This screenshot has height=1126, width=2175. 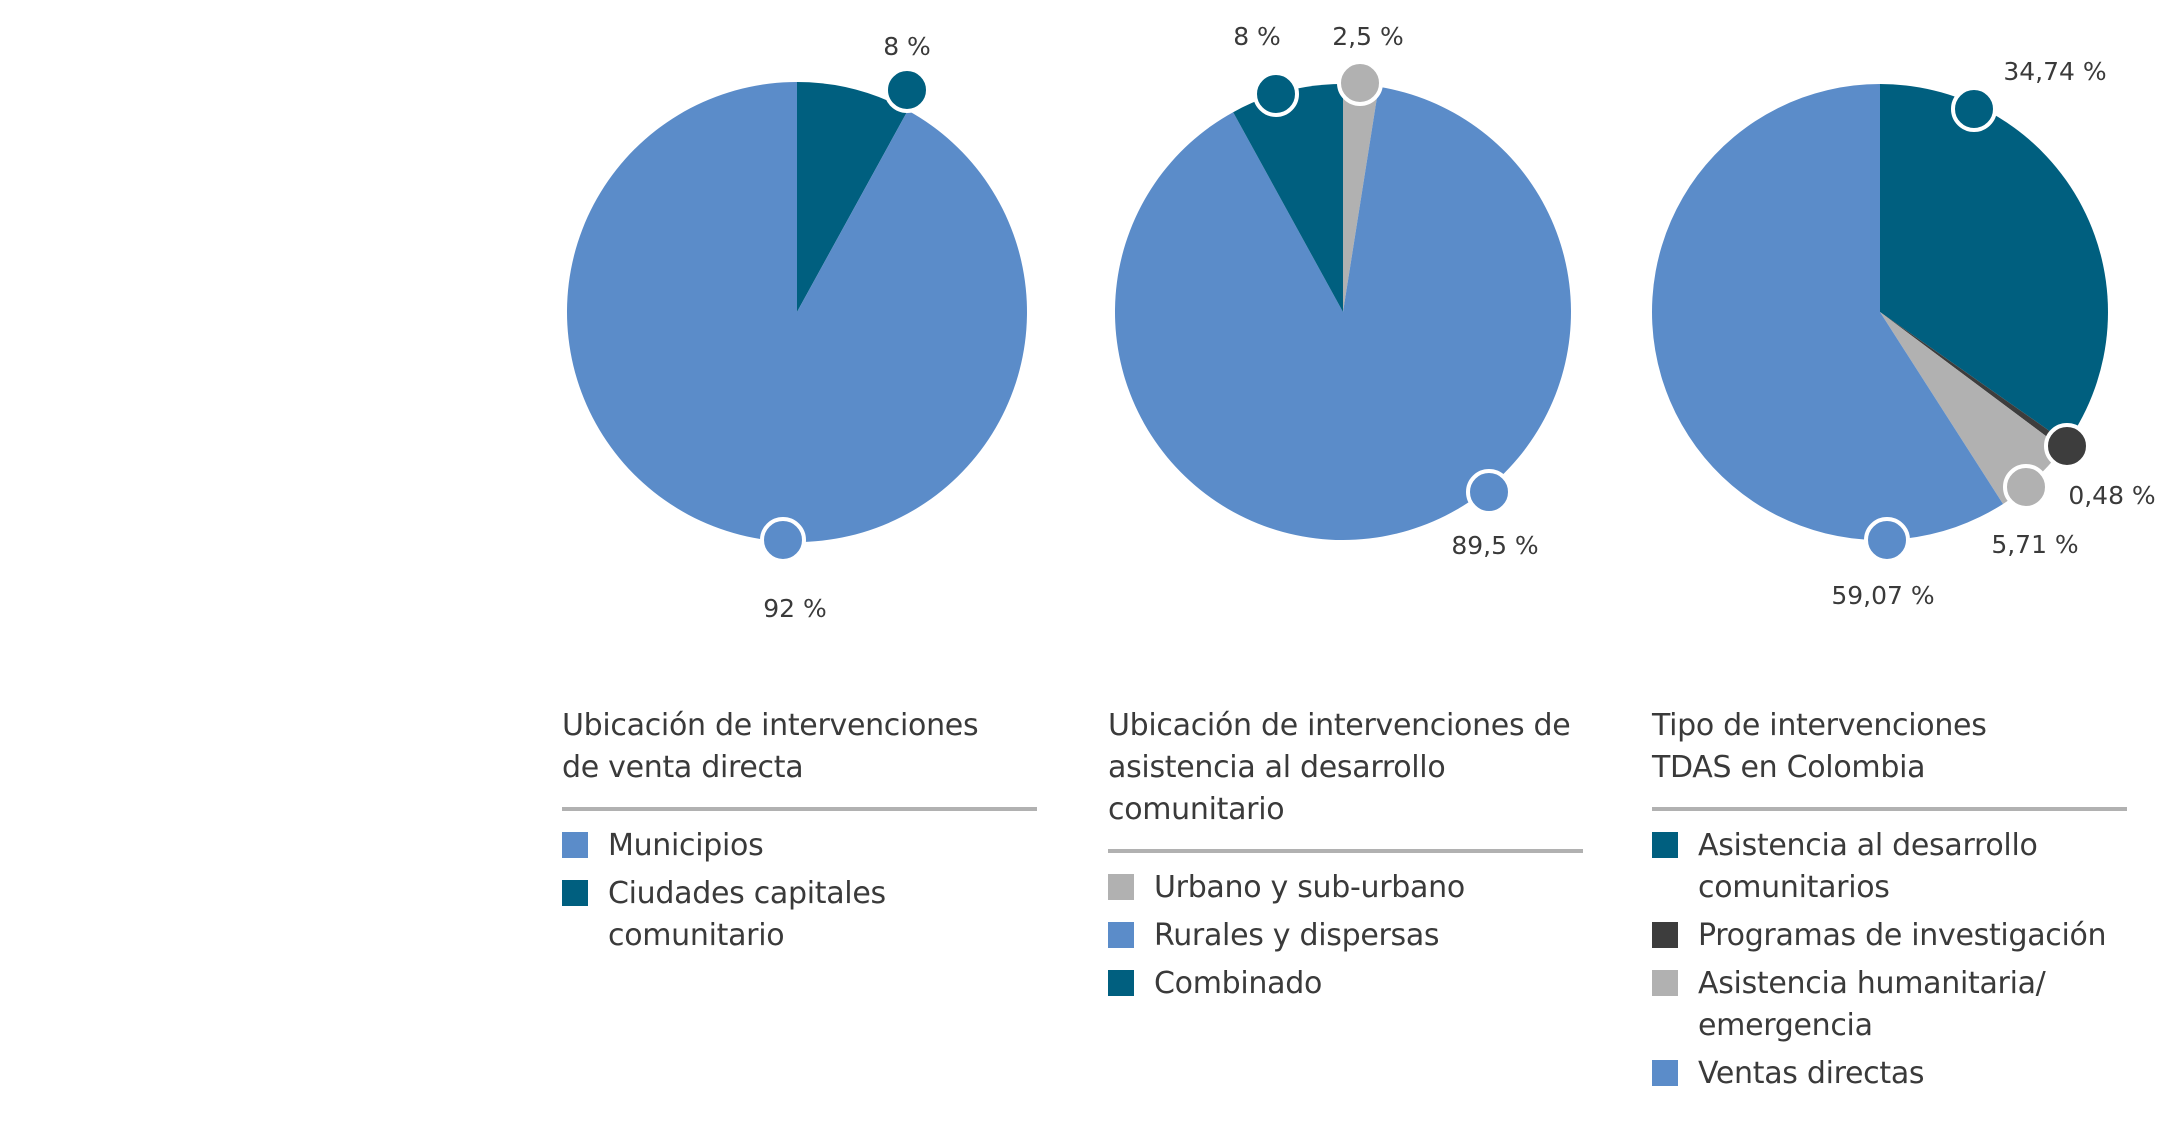 What do you see at coordinates (795, 608) in the screenshot?
I see `data-label: 92 %` at bounding box center [795, 608].